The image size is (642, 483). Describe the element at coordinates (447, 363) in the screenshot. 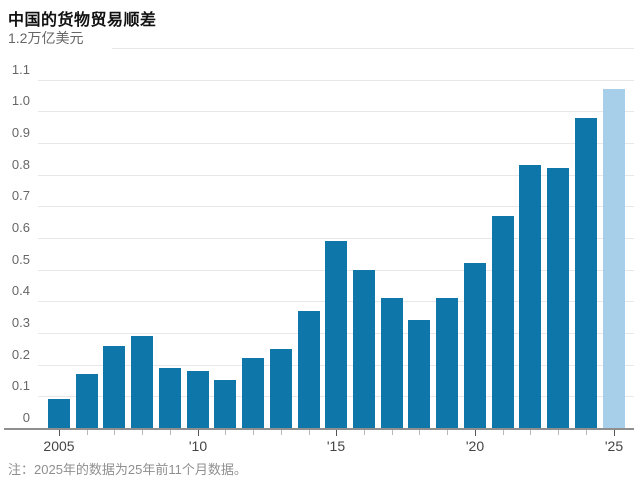

I see `bar-2019` at that location.